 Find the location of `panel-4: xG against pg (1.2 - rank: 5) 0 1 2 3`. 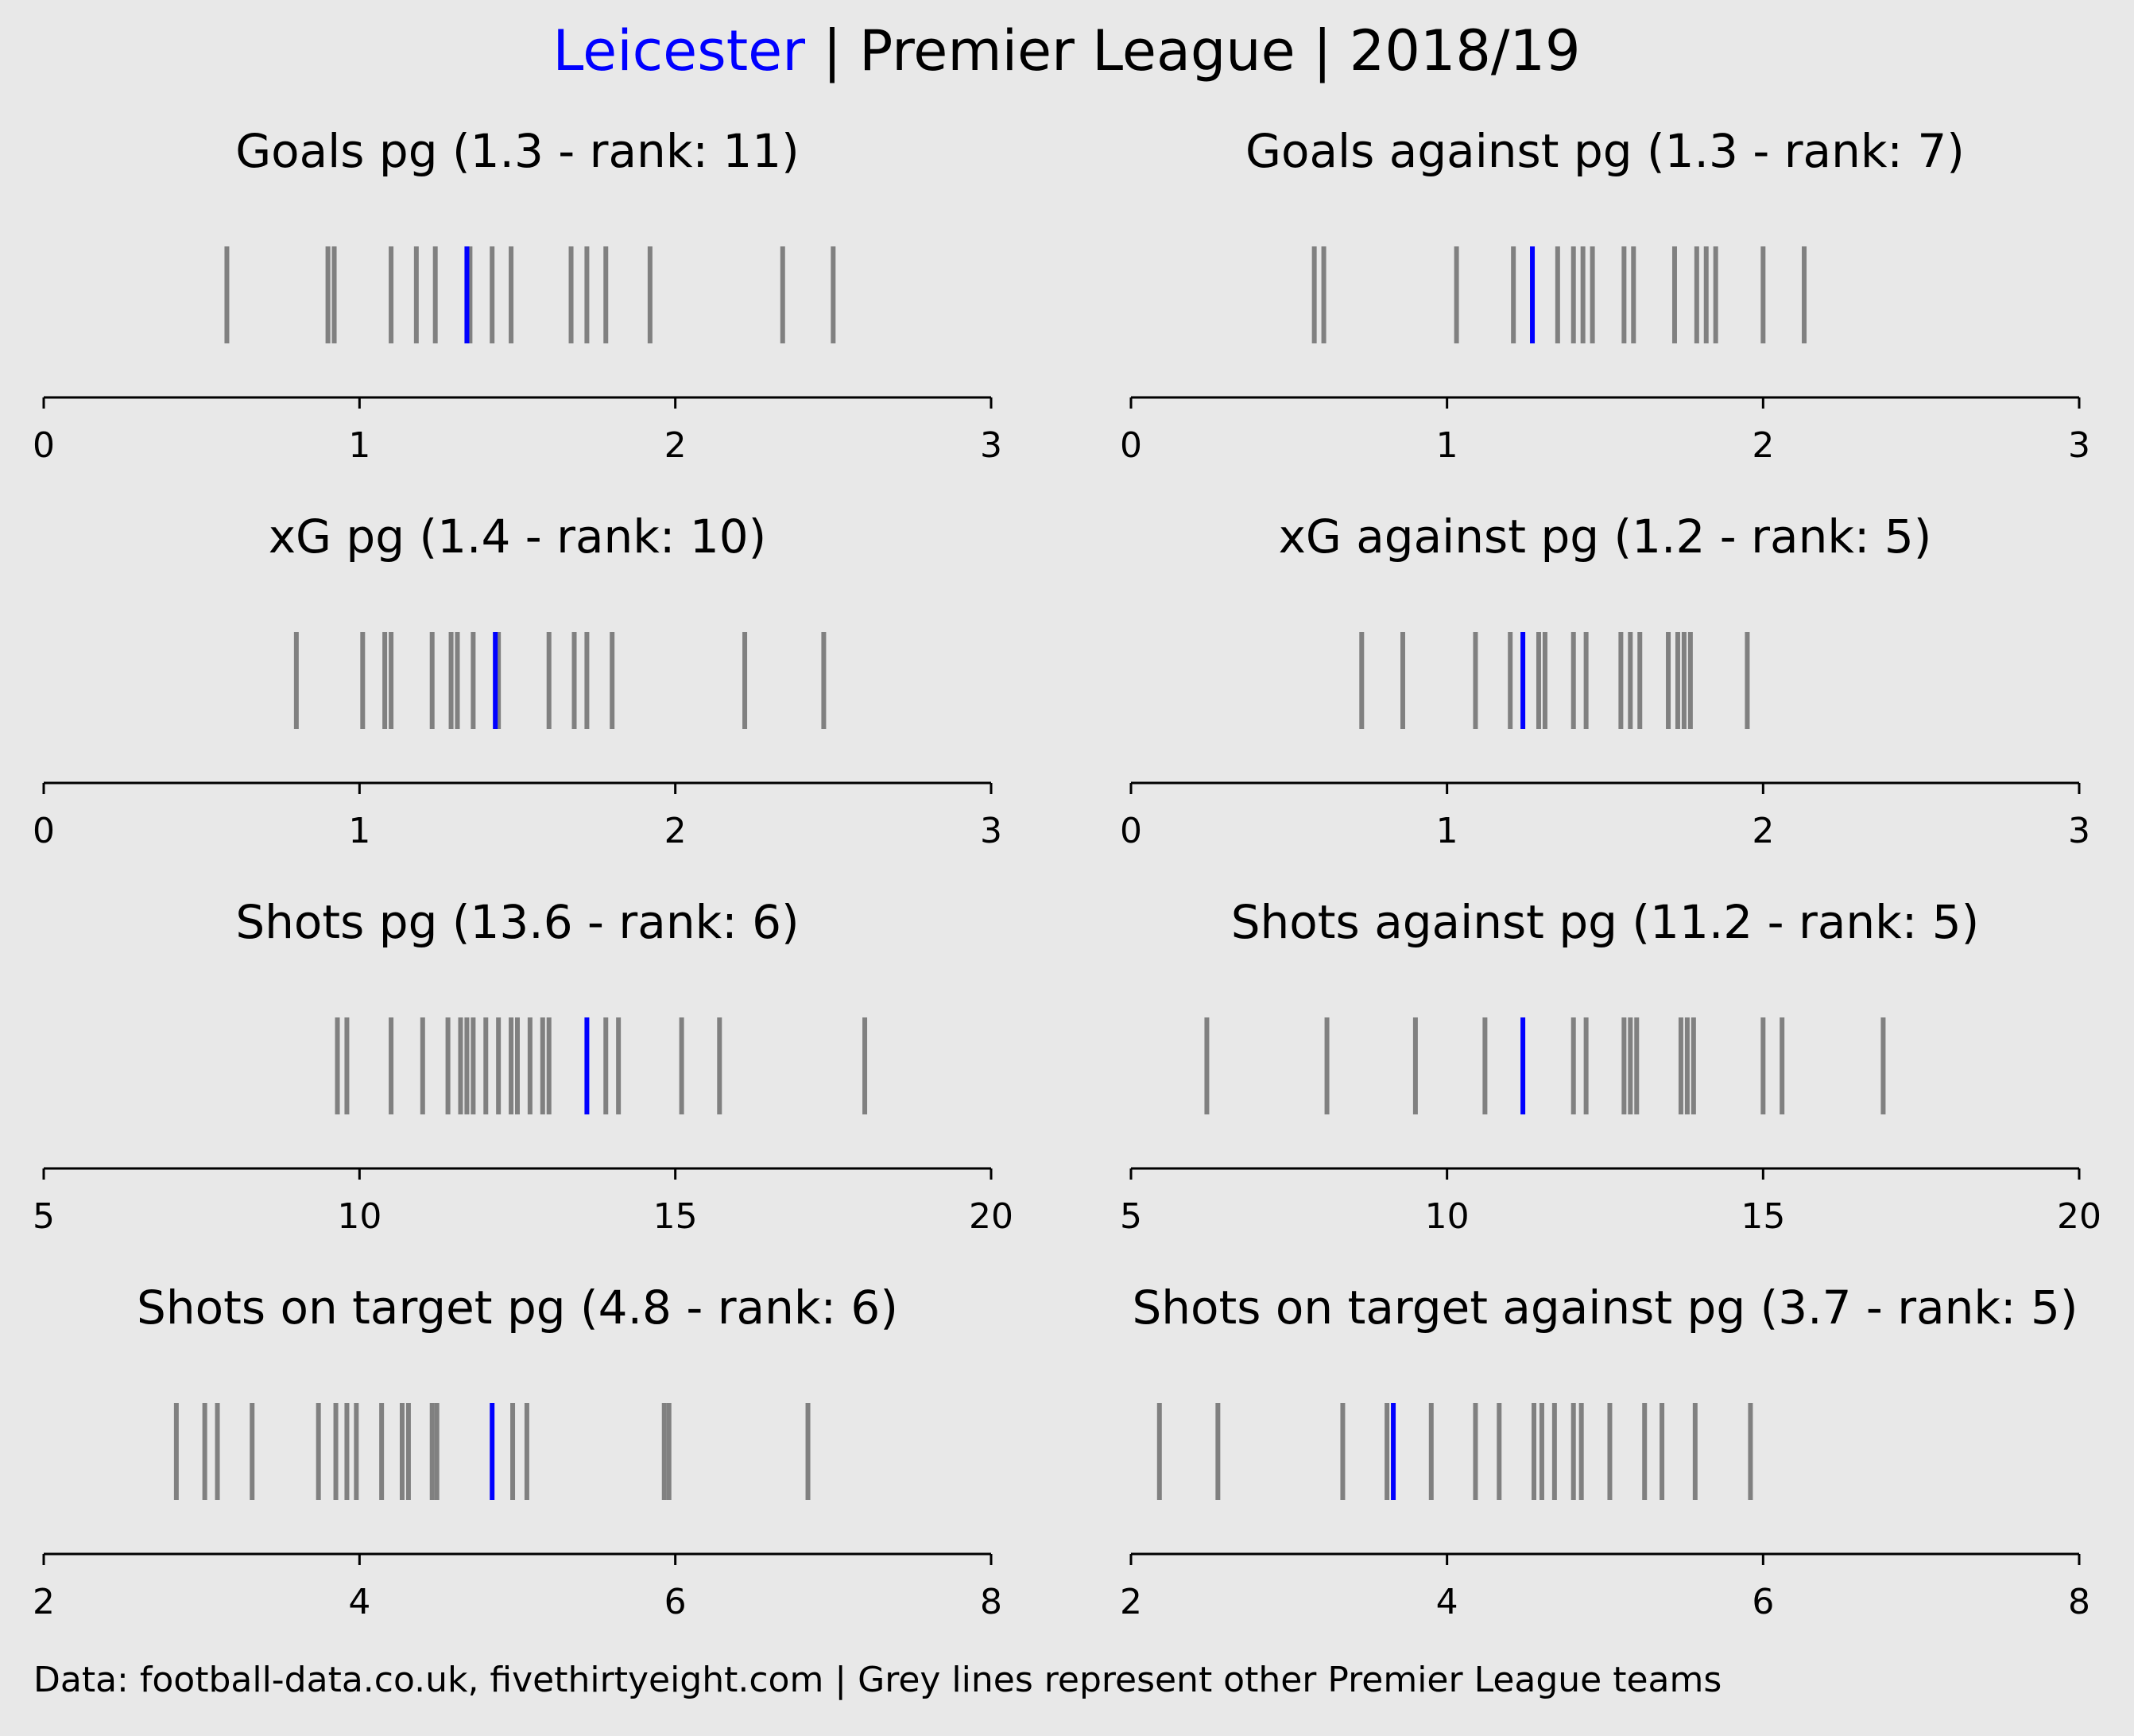

panel-4: xG against pg (1.2 - rank: 5) 0 1 2 3 is located at coordinates (1605, 680).